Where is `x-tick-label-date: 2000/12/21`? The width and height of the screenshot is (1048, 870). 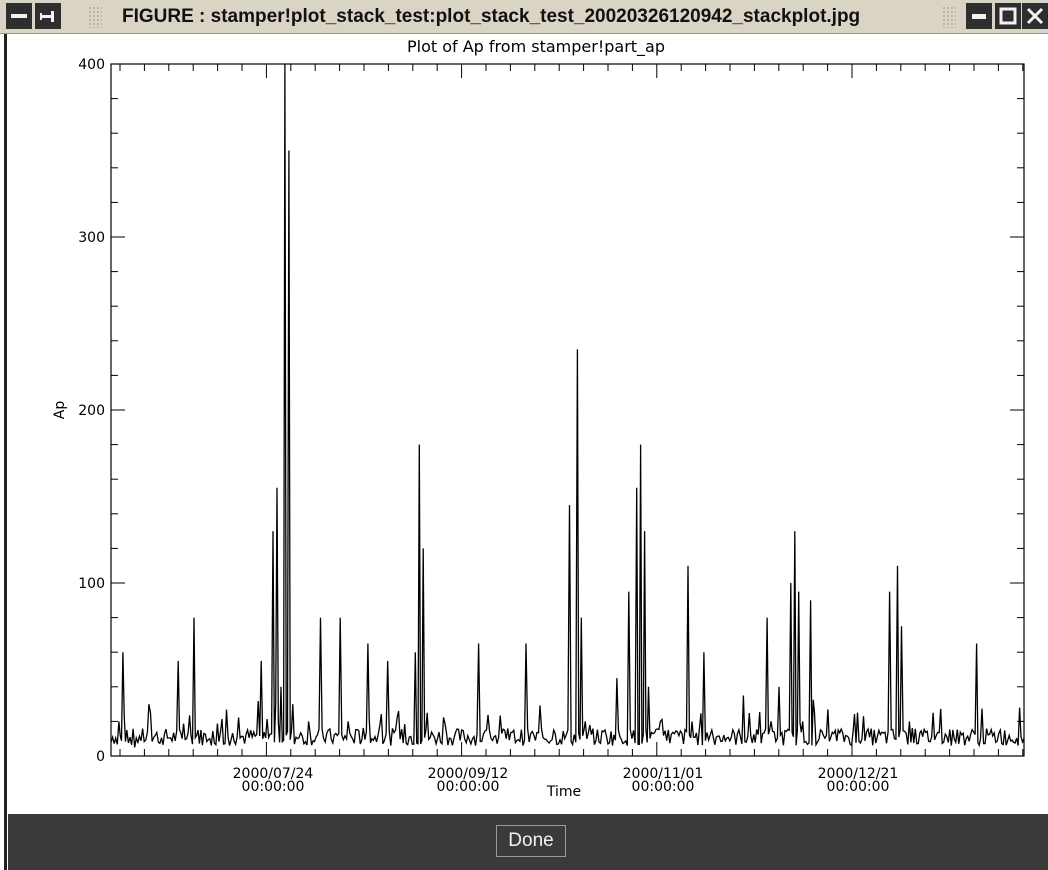 x-tick-label-date: 2000/12/21 is located at coordinates (858, 774).